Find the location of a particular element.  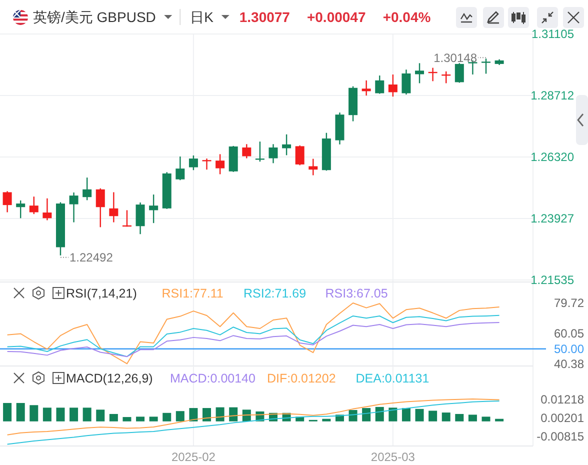

y-tick-label: 1.26320 is located at coordinates (552, 157).